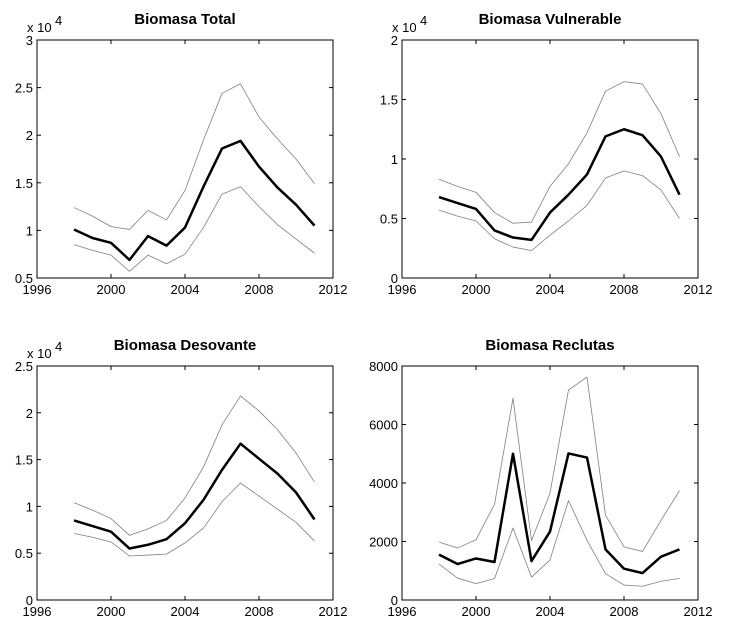 The width and height of the screenshot is (731, 621). I want to click on y-tick-label: 4000, so click(383, 483).